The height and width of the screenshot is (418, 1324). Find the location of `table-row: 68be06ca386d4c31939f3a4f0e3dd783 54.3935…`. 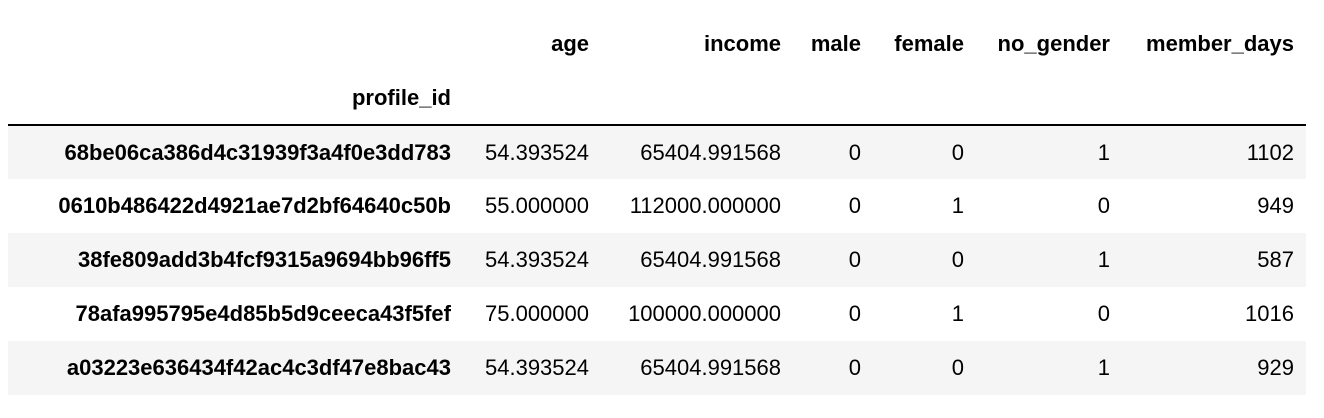

table-row: 68be06ca386d4c31939f3a4f0e3dd783 54.3935… is located at coordinates (657, 152).